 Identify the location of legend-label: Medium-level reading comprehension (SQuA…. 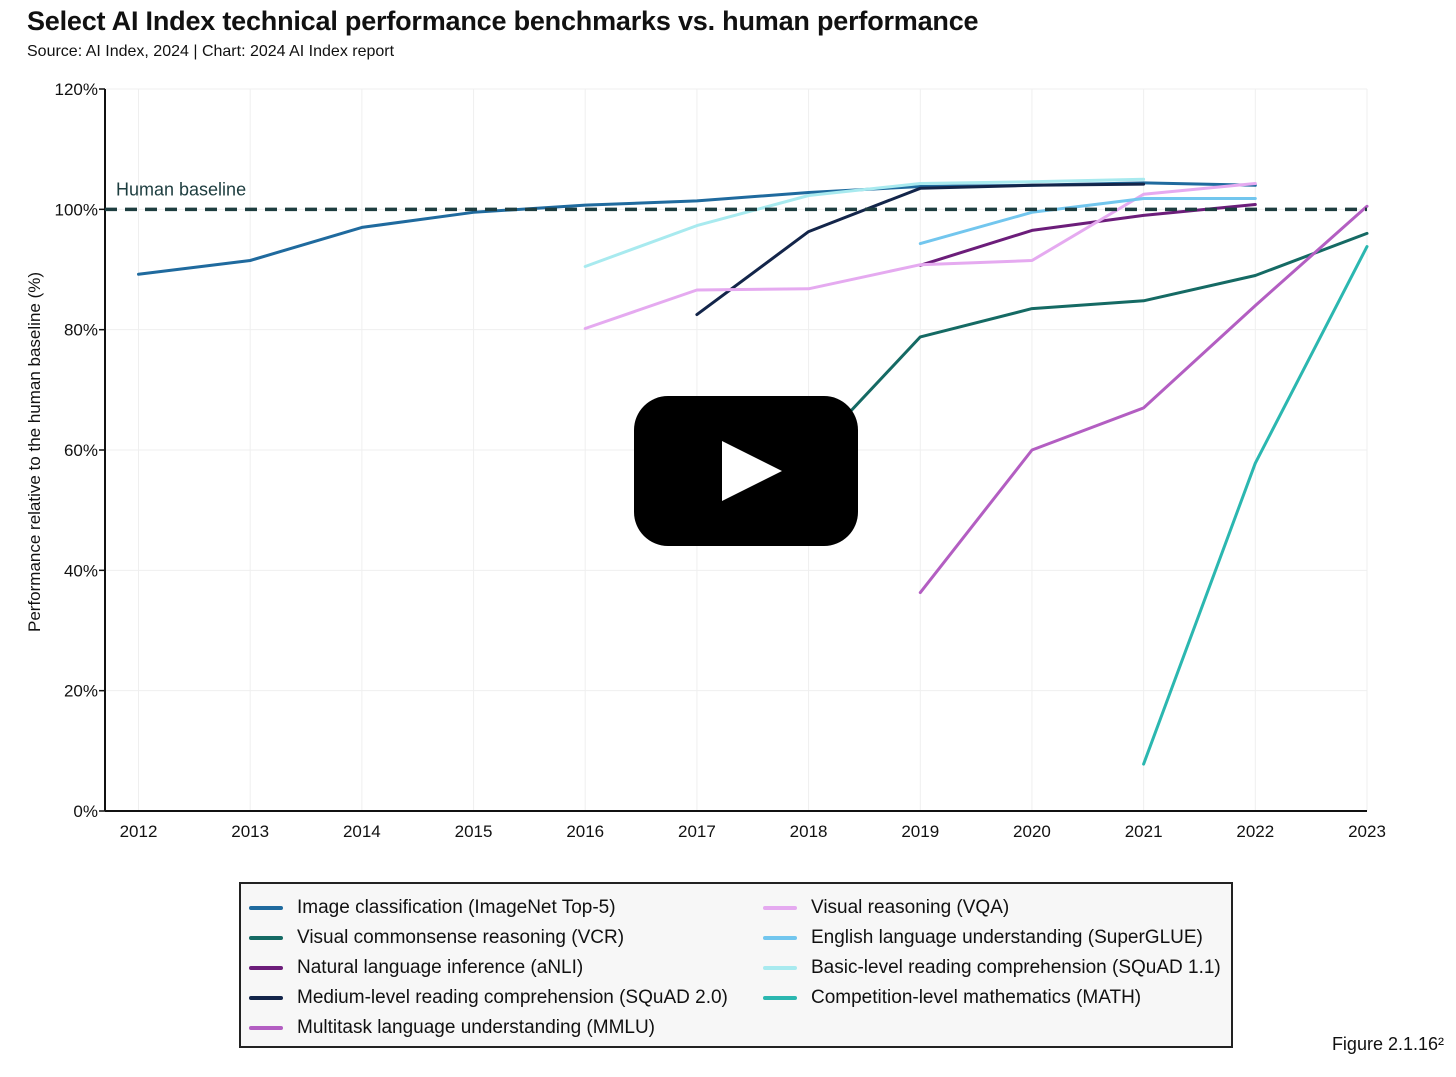
(512, 997).